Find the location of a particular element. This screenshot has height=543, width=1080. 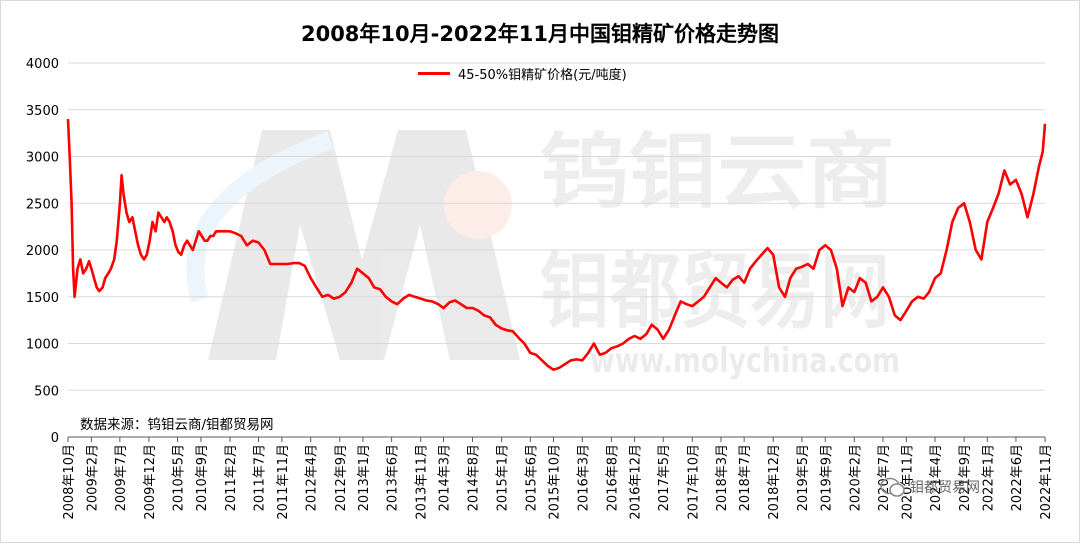

x-tick-label: 2015年6月 is located at coordinates (531, 477).